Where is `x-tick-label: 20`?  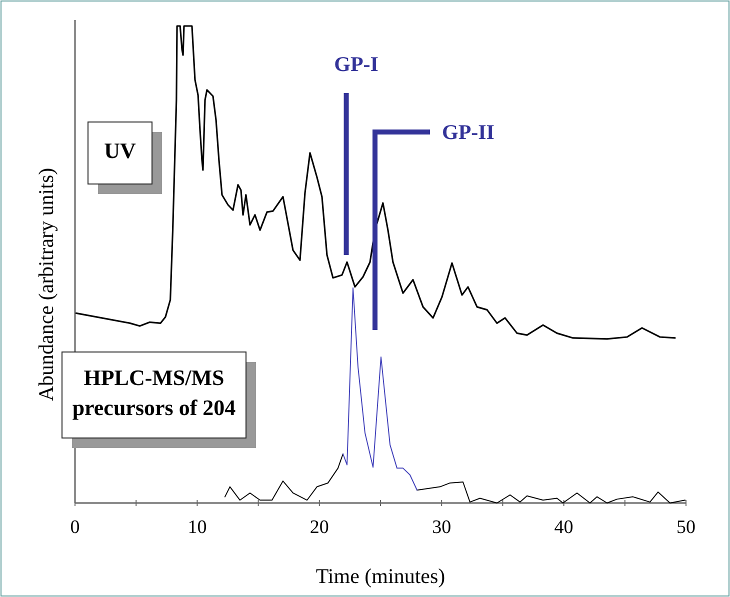 x-tick-label: 20 is located at coordinates (319, 527).